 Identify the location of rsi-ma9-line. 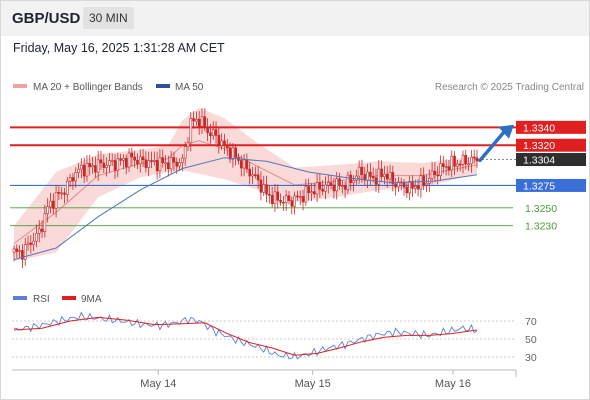
(245, 336).